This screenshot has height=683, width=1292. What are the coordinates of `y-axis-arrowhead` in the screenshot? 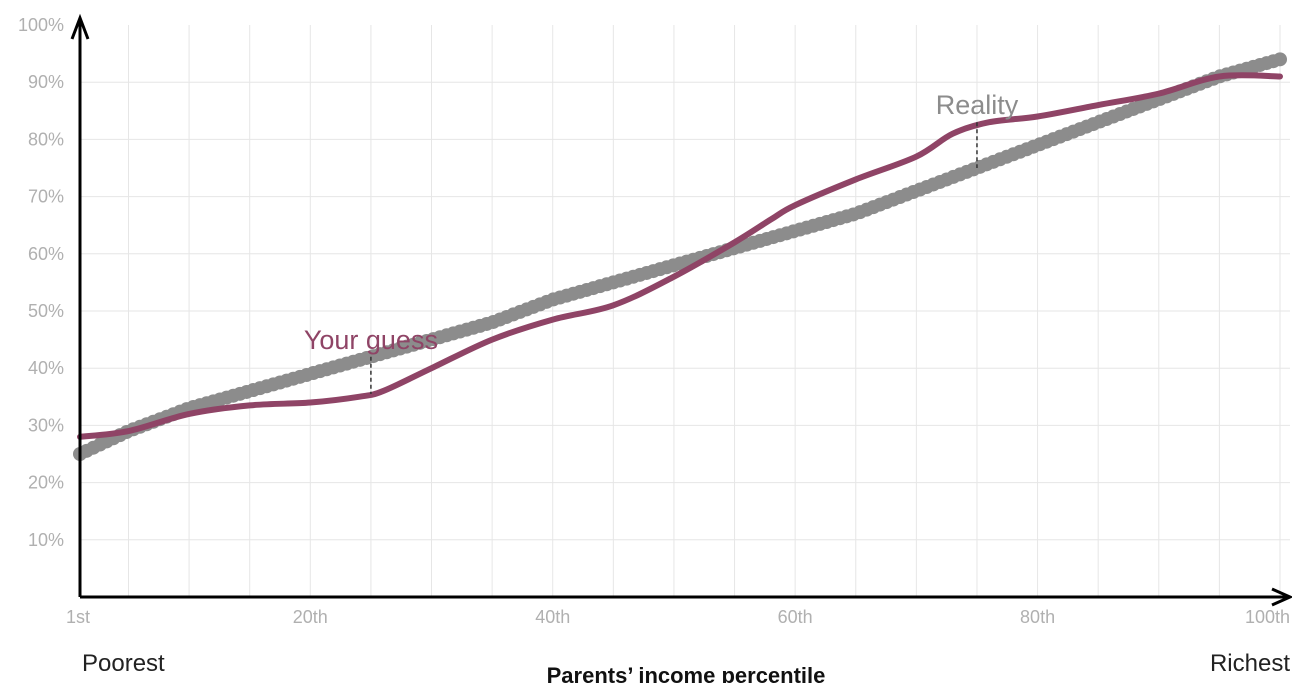 It's located at (80, 26).